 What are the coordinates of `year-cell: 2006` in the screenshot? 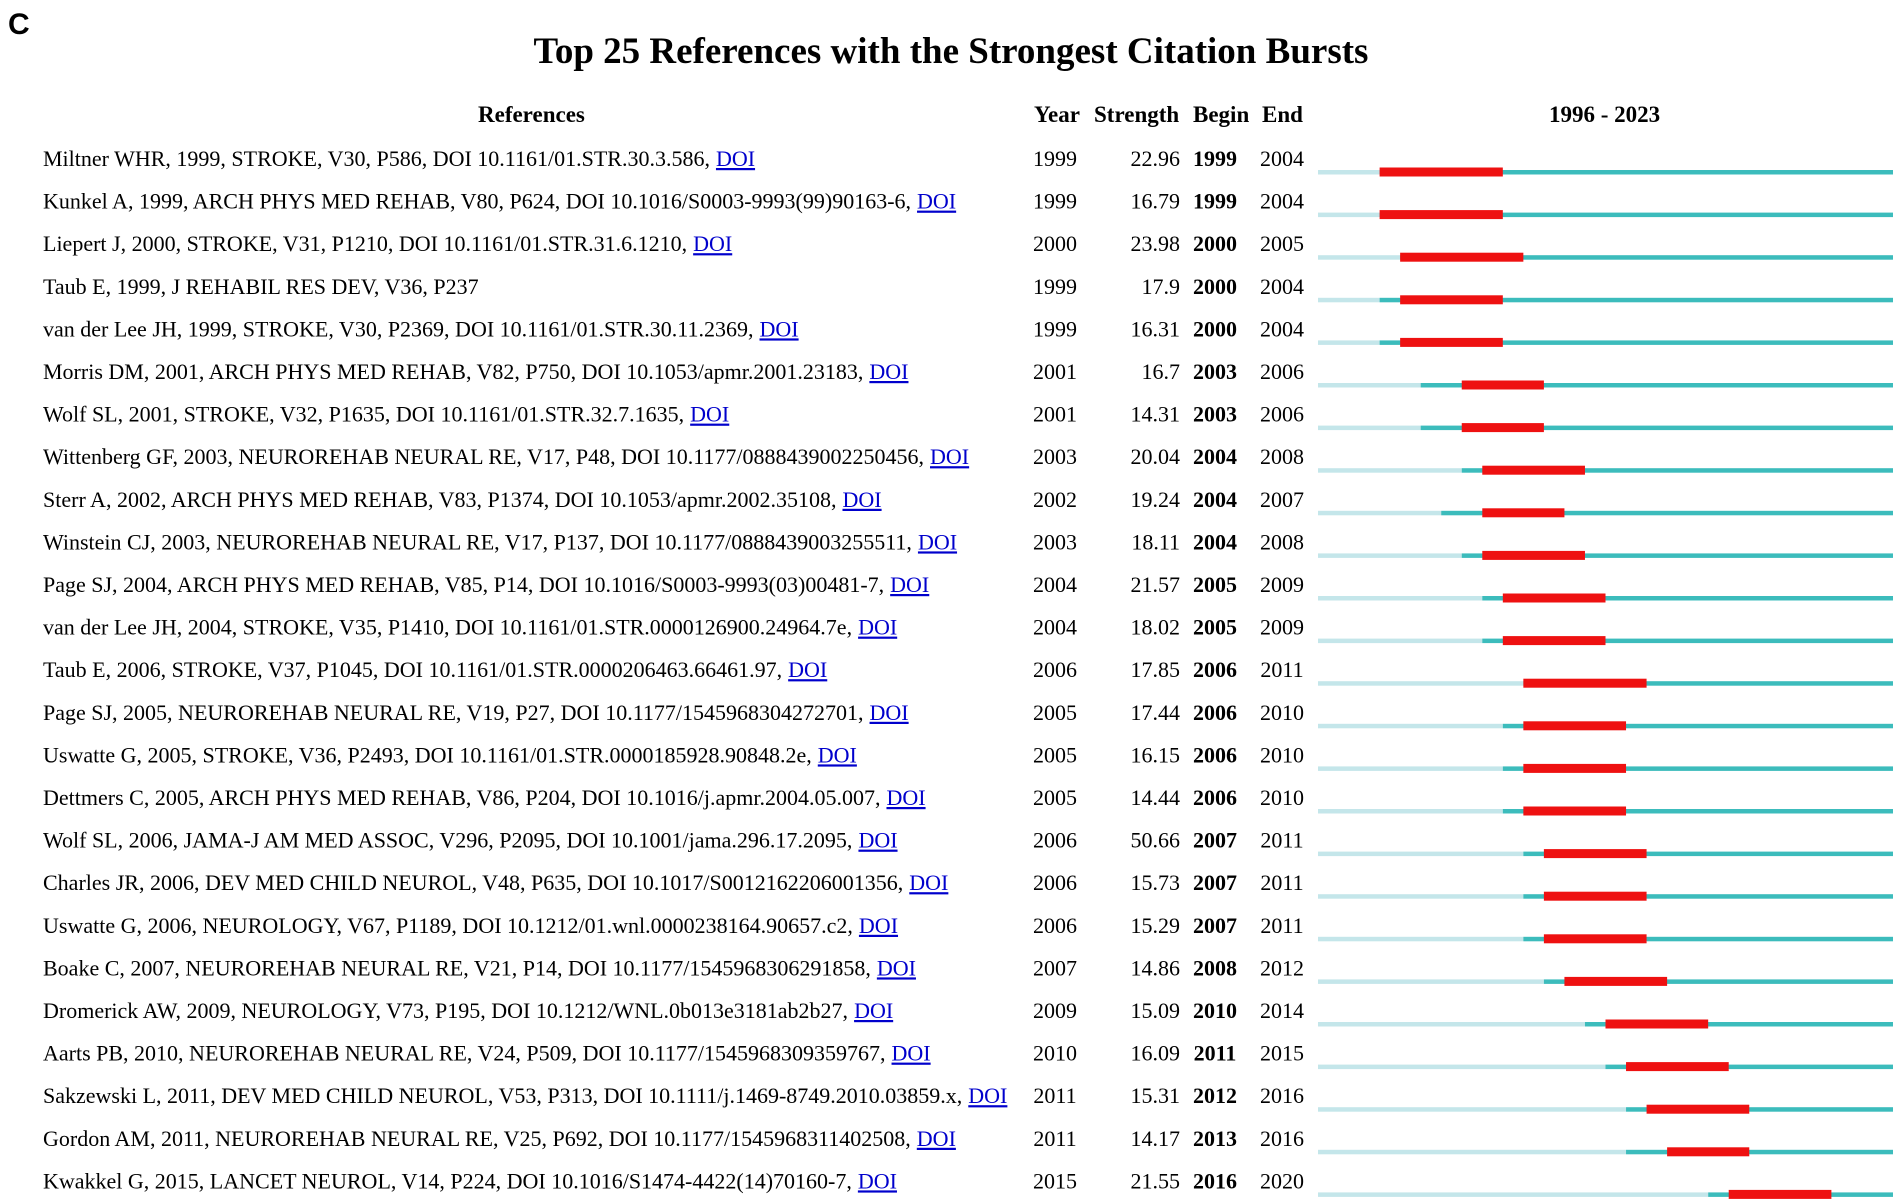 It's located at (1055, 840).